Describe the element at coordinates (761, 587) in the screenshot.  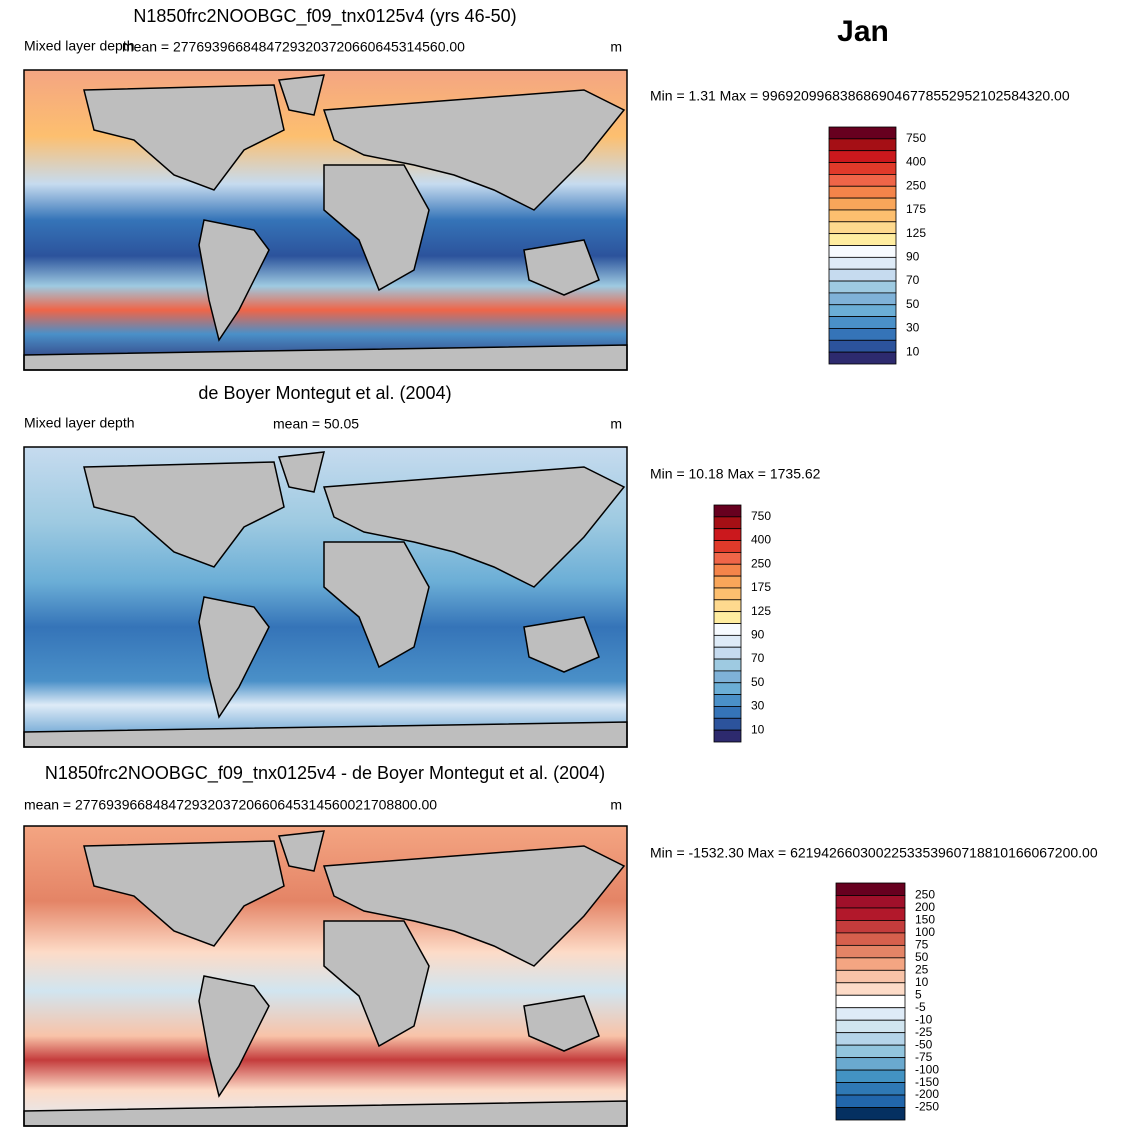
I see `colorbar-label: 175` at that location.